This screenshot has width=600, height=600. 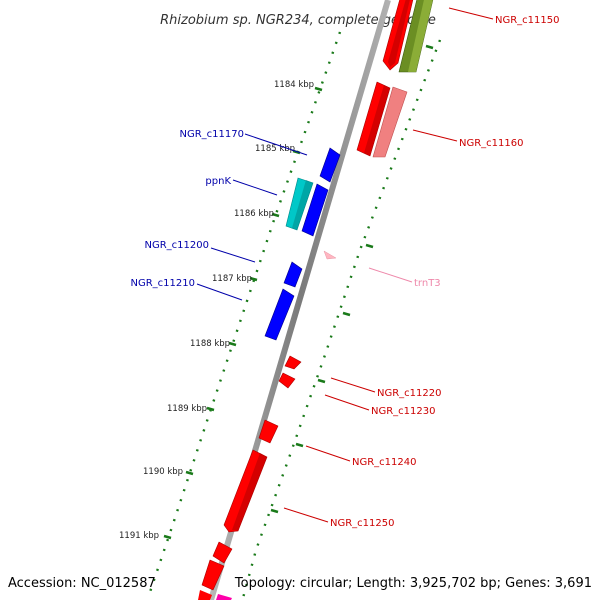 What do you see at coordinates (427, 283) in the screenshot?
I see `gene-label: trnT3` at bounding box center [427, 283].